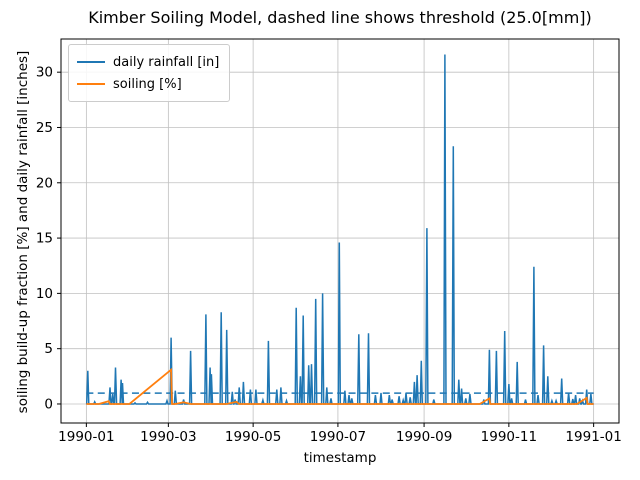 The width and height of the screenshot is (640, 480). What do you see at coordinates (168, 437) in the screenshot?
I see `x-tick-label: 1990-03` at bounding box center [168, 437].